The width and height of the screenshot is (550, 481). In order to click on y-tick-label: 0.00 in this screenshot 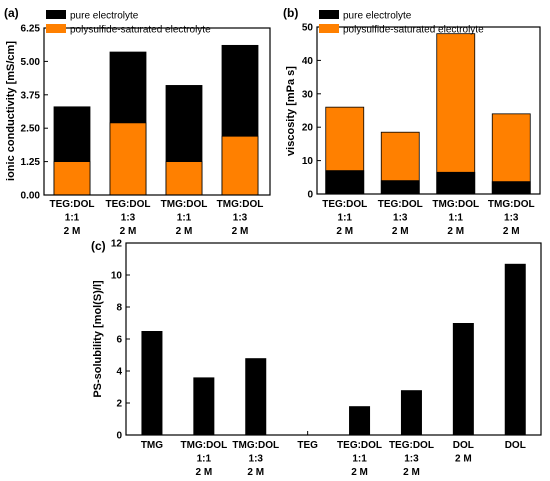, I will do `click(31, 196)`.